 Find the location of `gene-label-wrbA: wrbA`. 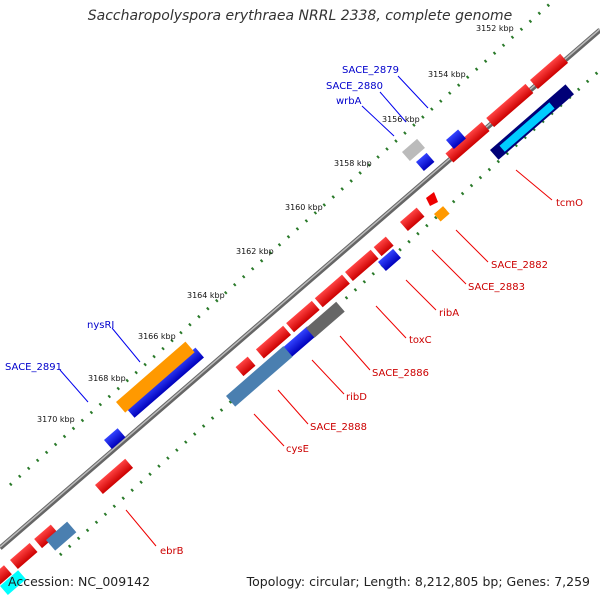

gene-label-wrbA: wrbA is located at coordinates (349, 101).